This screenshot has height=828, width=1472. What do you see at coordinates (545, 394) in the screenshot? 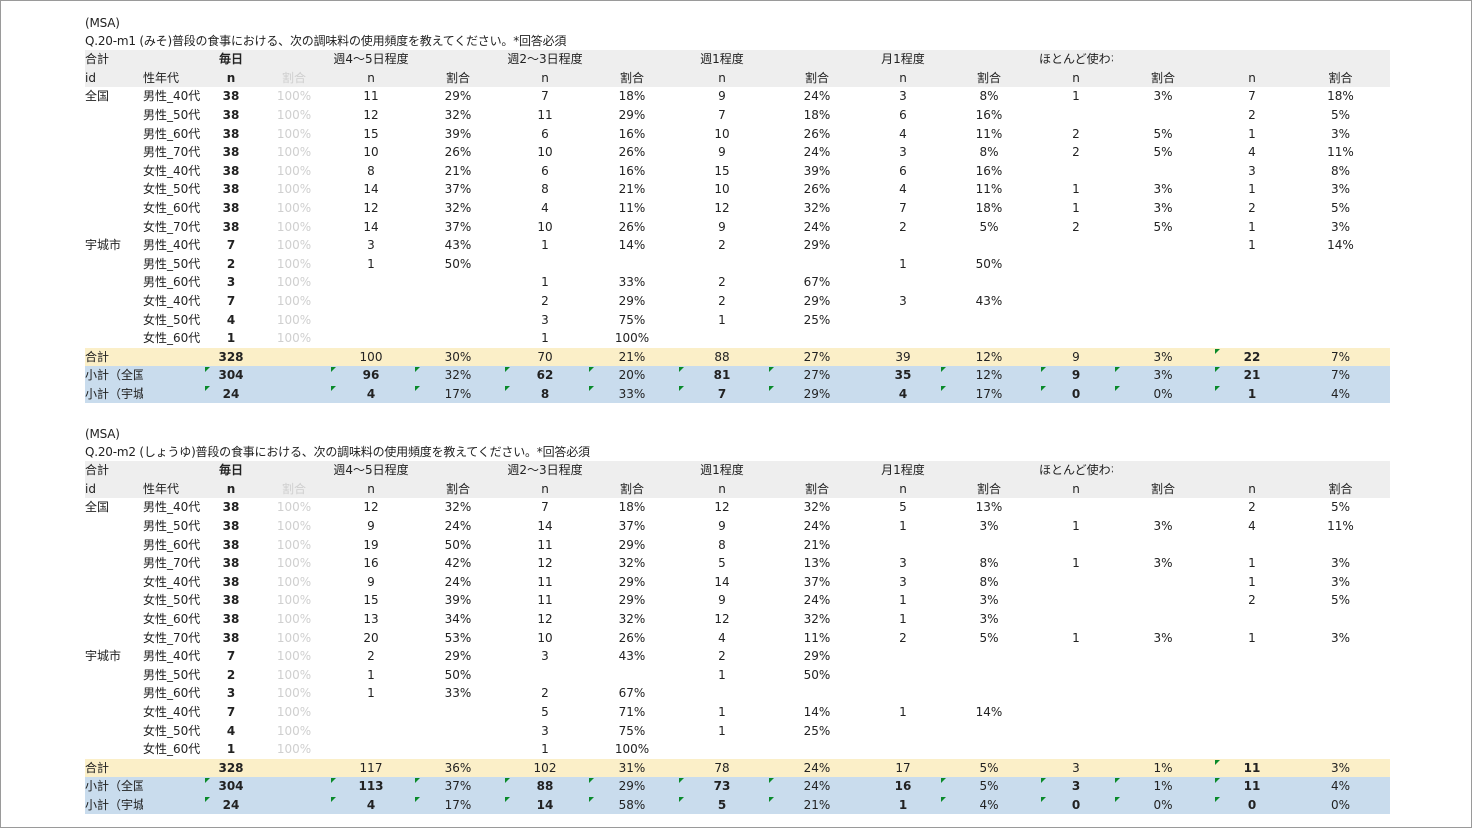
I see `subtotal-cell: 8` at bounding box center [545, 394].